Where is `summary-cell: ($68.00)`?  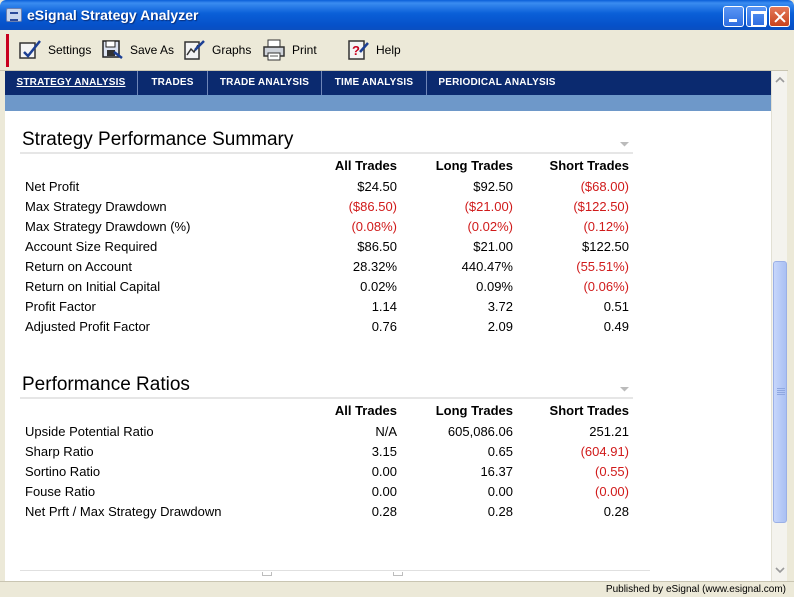
summary-cell: ($68.00) is located at coordinates (604, 186).